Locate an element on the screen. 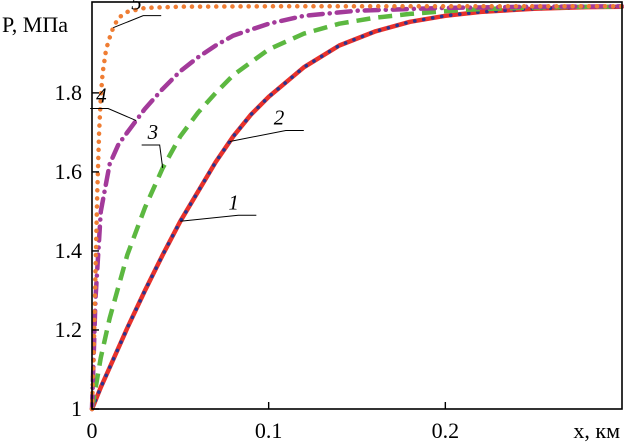  x-tick-label: 0.1 is located at coordinates (269, 430).